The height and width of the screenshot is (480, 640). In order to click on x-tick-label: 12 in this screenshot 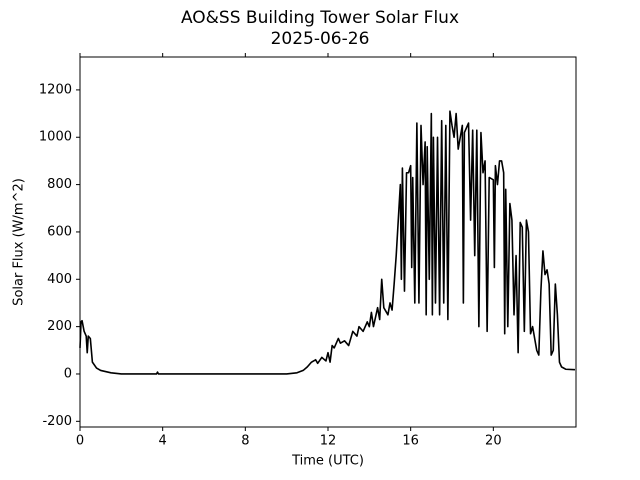, I will do `click(328, 441)`.